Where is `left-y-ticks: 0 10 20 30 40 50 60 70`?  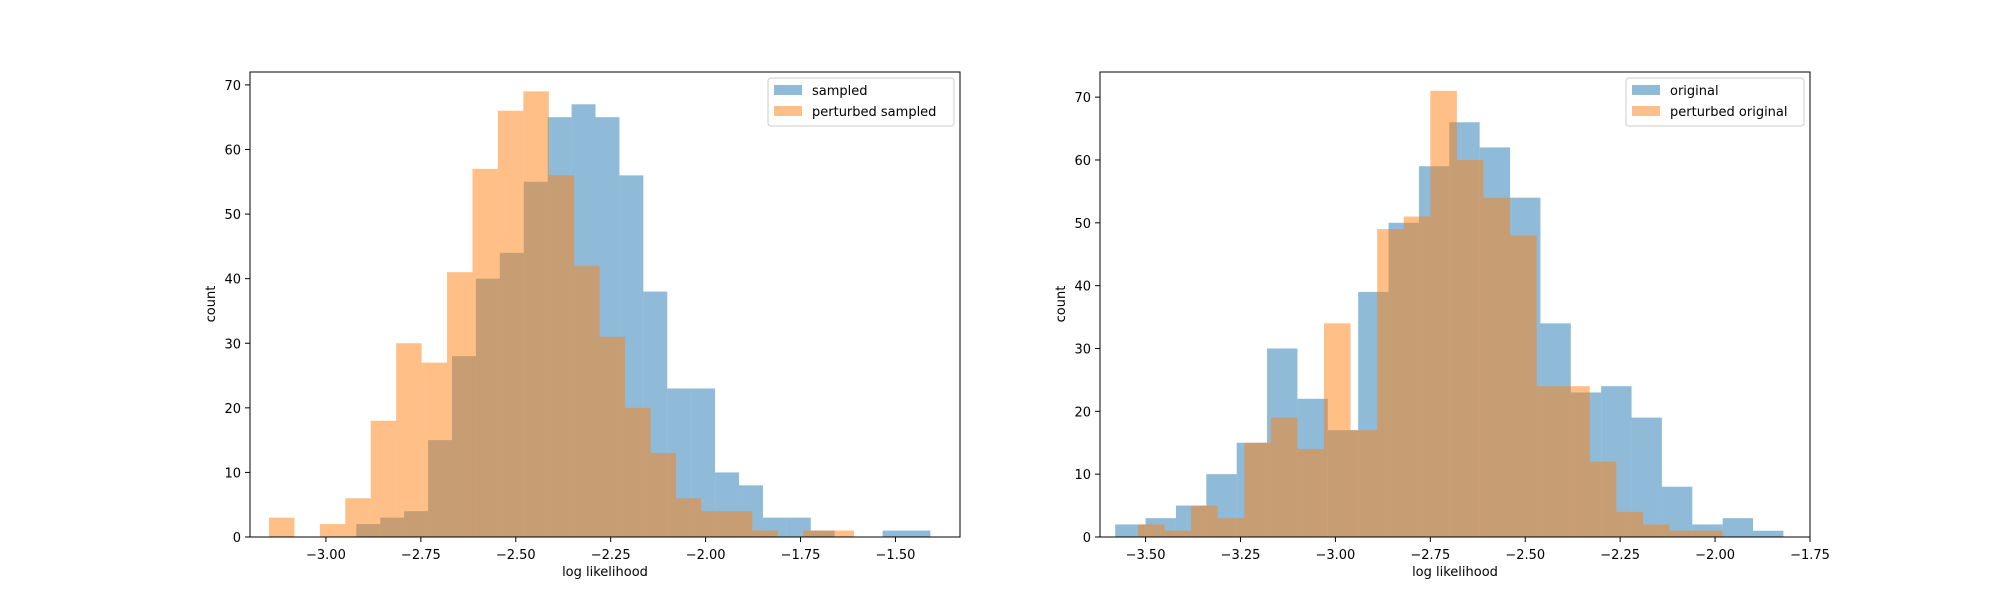 left-y-ticks: 0 10 20 30 40 50 60 70 is located at coordinates (237, 312).